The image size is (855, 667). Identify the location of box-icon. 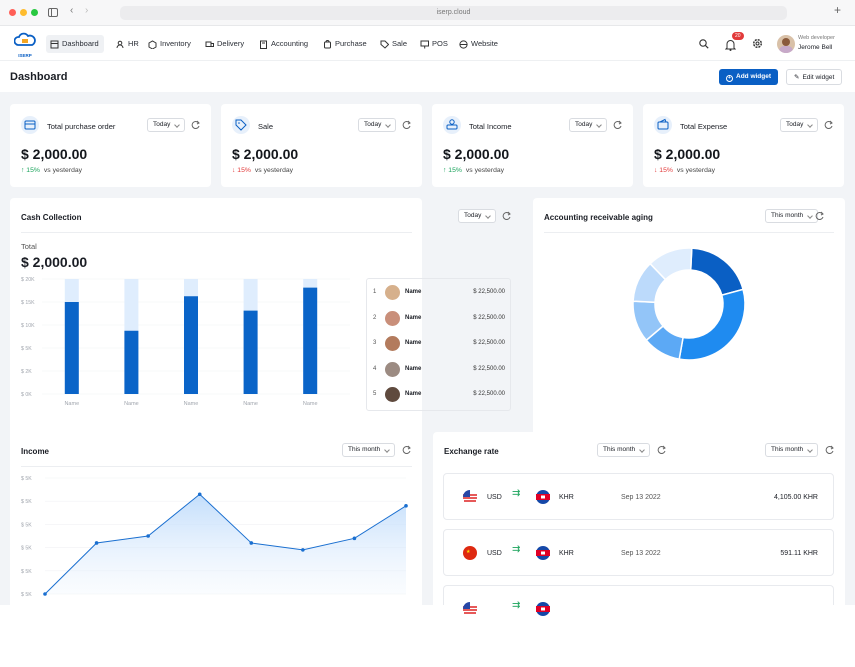
(152, 44).